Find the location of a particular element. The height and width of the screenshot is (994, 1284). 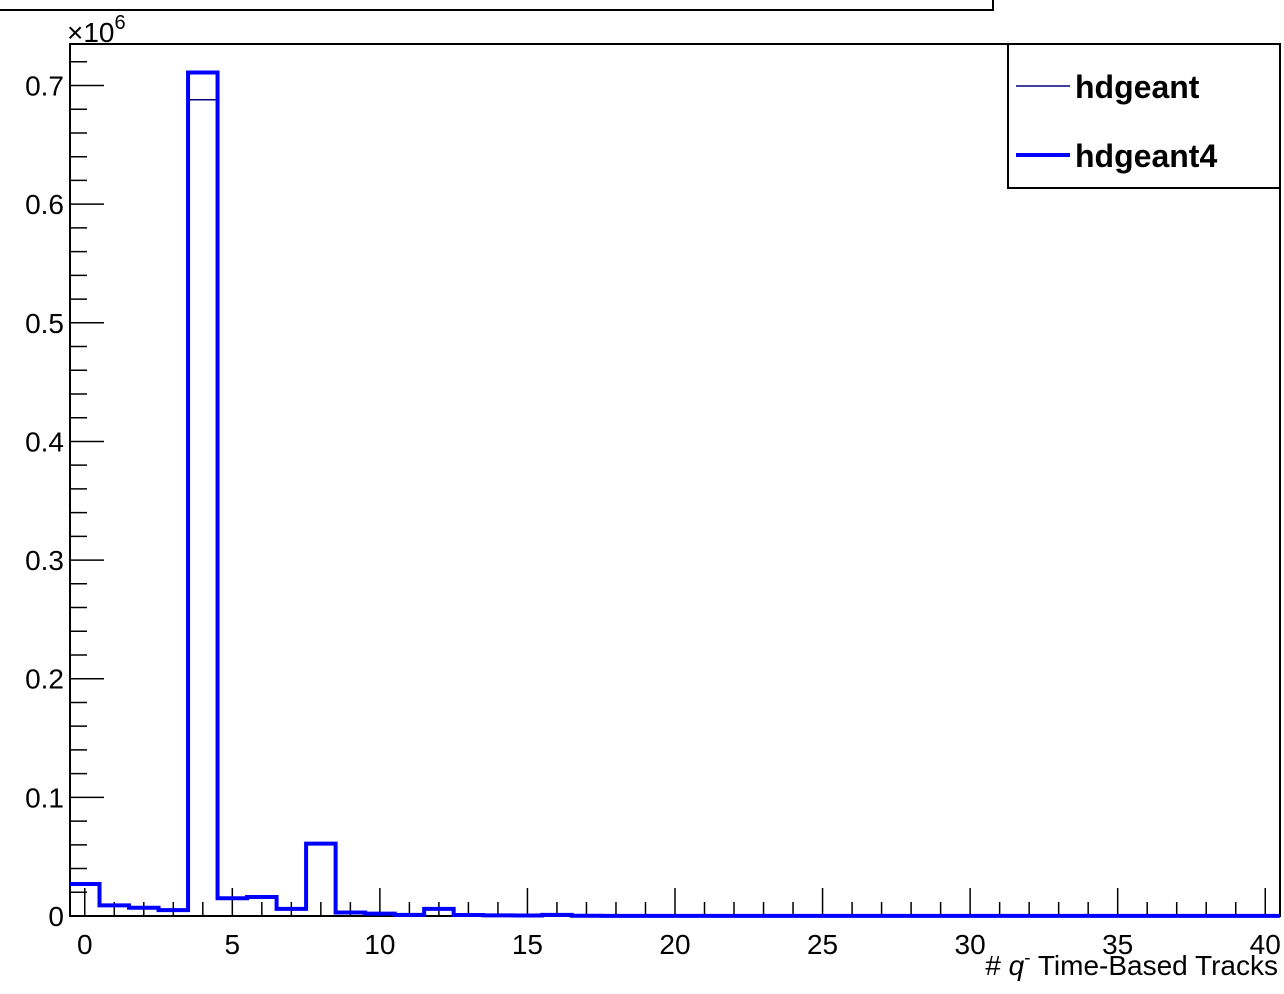

x-axis-title: # q- Time-Based Tracks is located at coordinates (1131, 964).